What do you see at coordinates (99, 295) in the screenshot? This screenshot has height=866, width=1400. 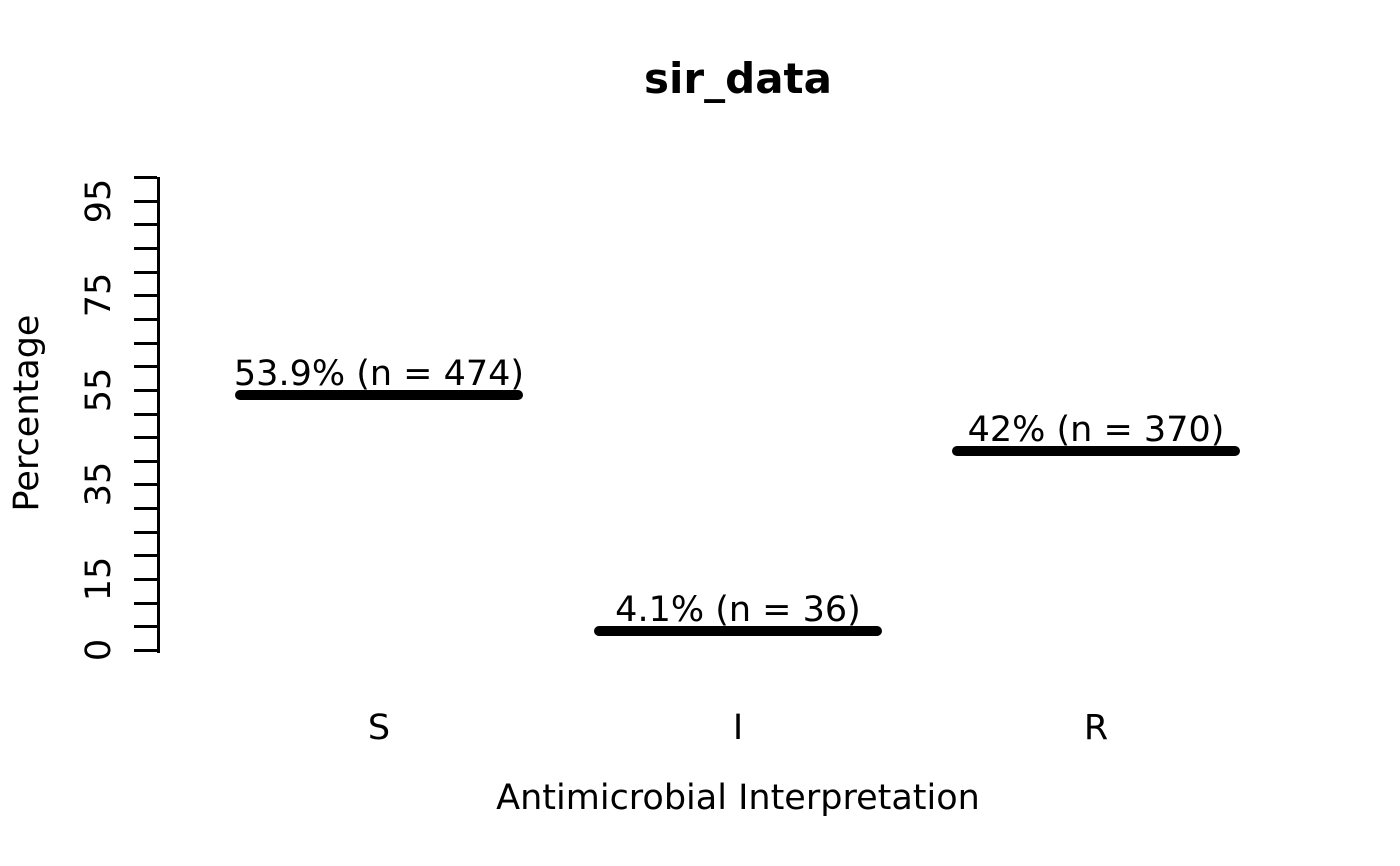 I see `y-axis-tick-label-text: 75` at bounding box center [99, 295].